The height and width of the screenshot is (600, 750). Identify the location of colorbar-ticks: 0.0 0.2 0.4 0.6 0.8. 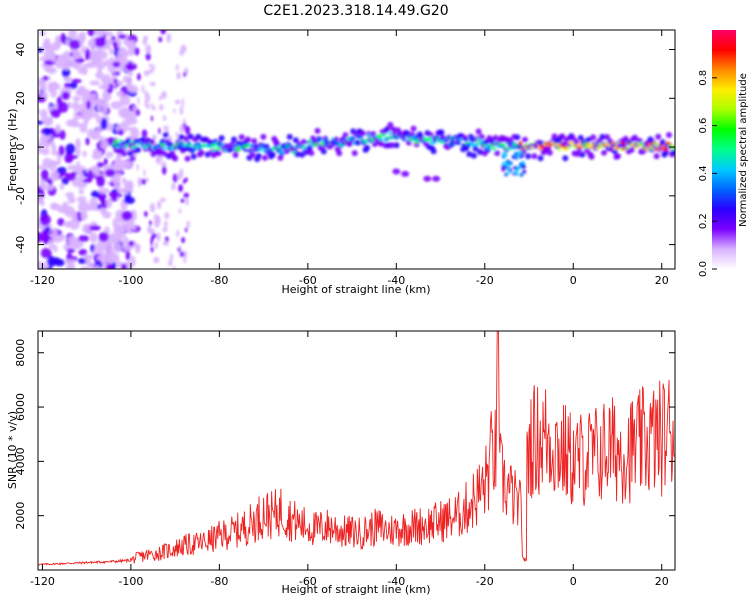
(707, 173).